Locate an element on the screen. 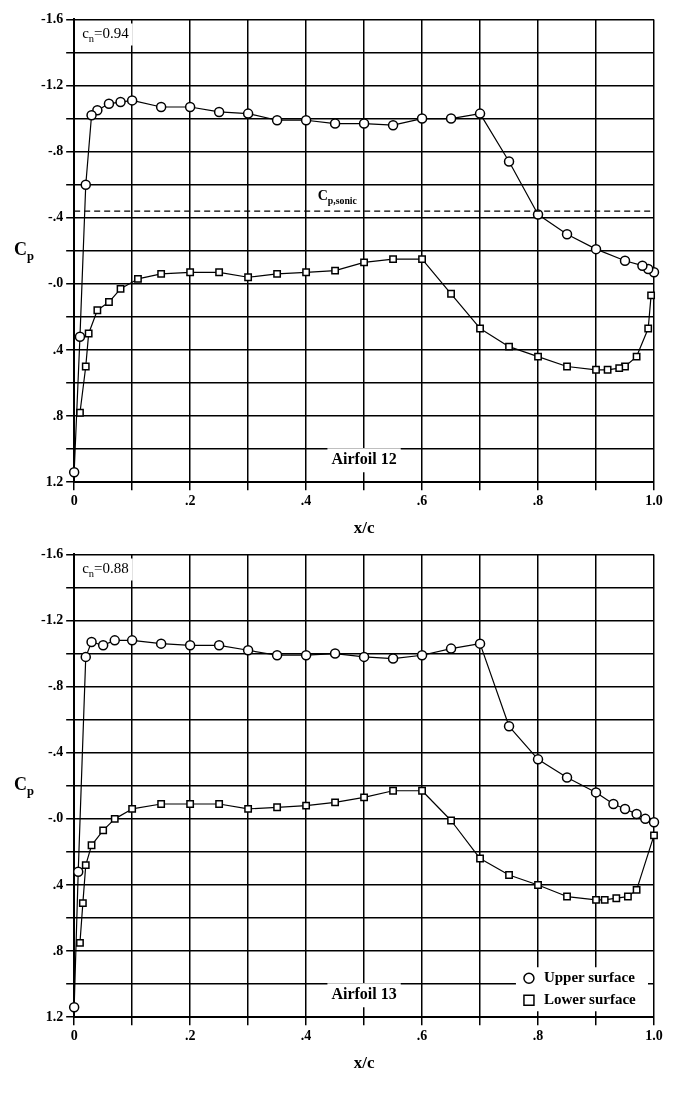 Image resolution: width=677 pixels, height=1095 pixels. text: Airfoil 12 is located at coordinates (364, 459).